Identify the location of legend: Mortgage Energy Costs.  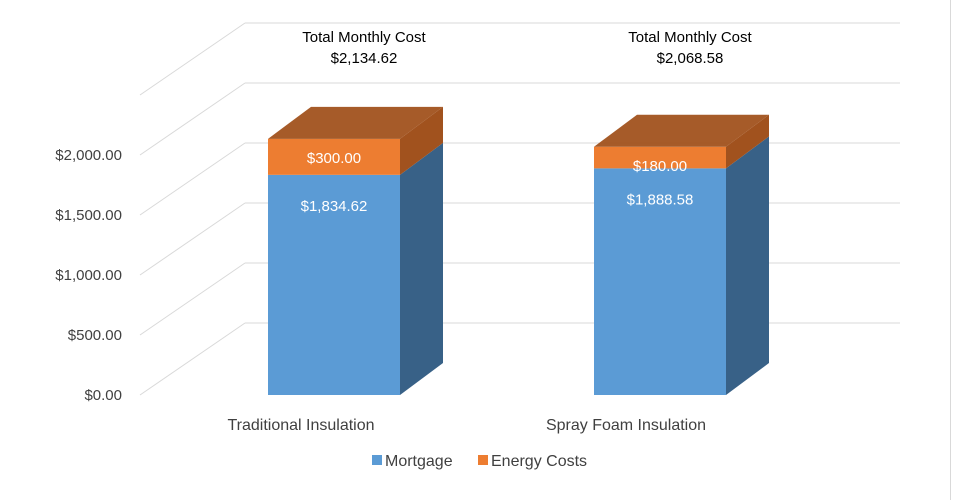
(479, 461).